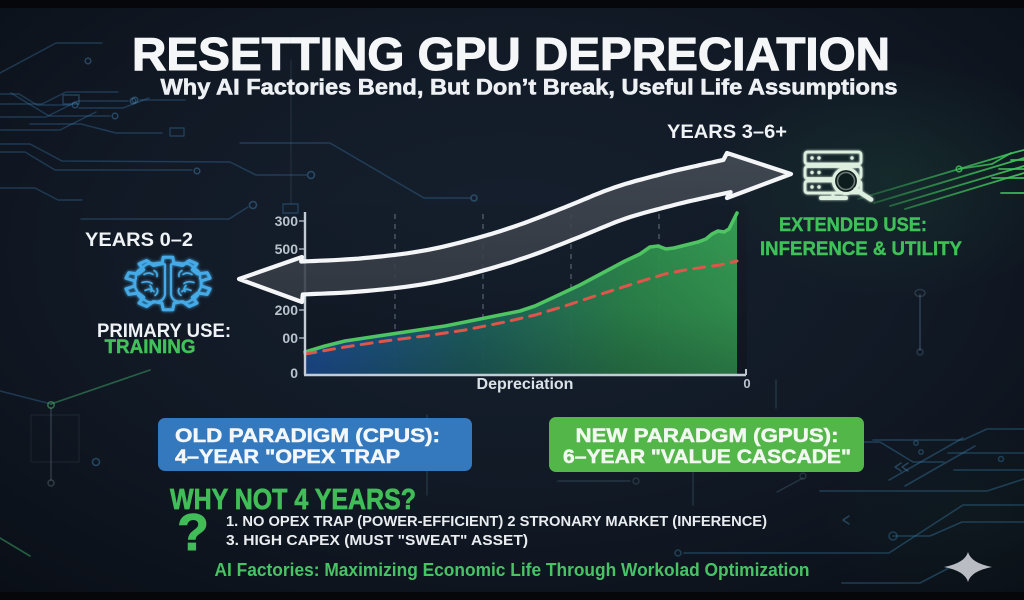 The width and height of the screenshot is (1024, 600). Describe the element at coordinates (377, 540) in the screenshot. I see `svg-text:3. HIGH CAPEX (MUST "SWEAT" AS: 3. HIGH CAPEX (MUST "SWEAT" ASSET)` at that location.